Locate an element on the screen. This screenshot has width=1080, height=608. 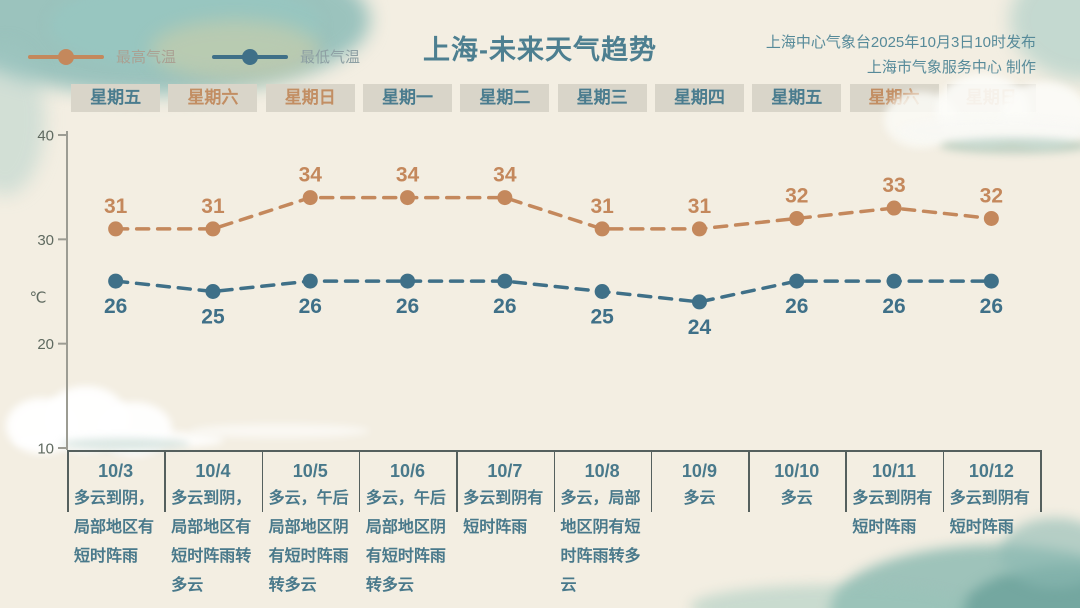
table-cell-10/12: 10/12 多云到阴有短时阵雨 is located at coordinates (991, 497).